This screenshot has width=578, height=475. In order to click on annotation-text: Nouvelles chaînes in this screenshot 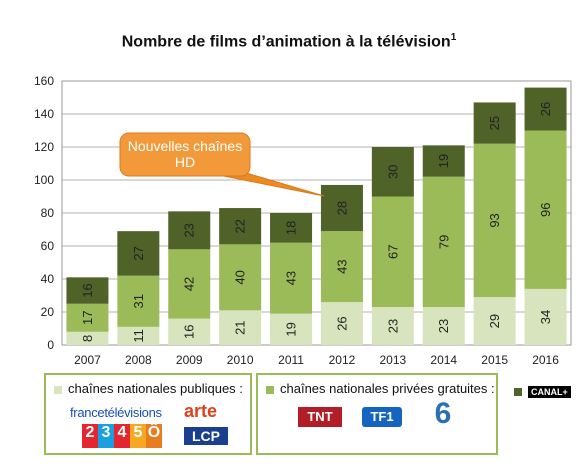, I will do `click(185, 146)`.